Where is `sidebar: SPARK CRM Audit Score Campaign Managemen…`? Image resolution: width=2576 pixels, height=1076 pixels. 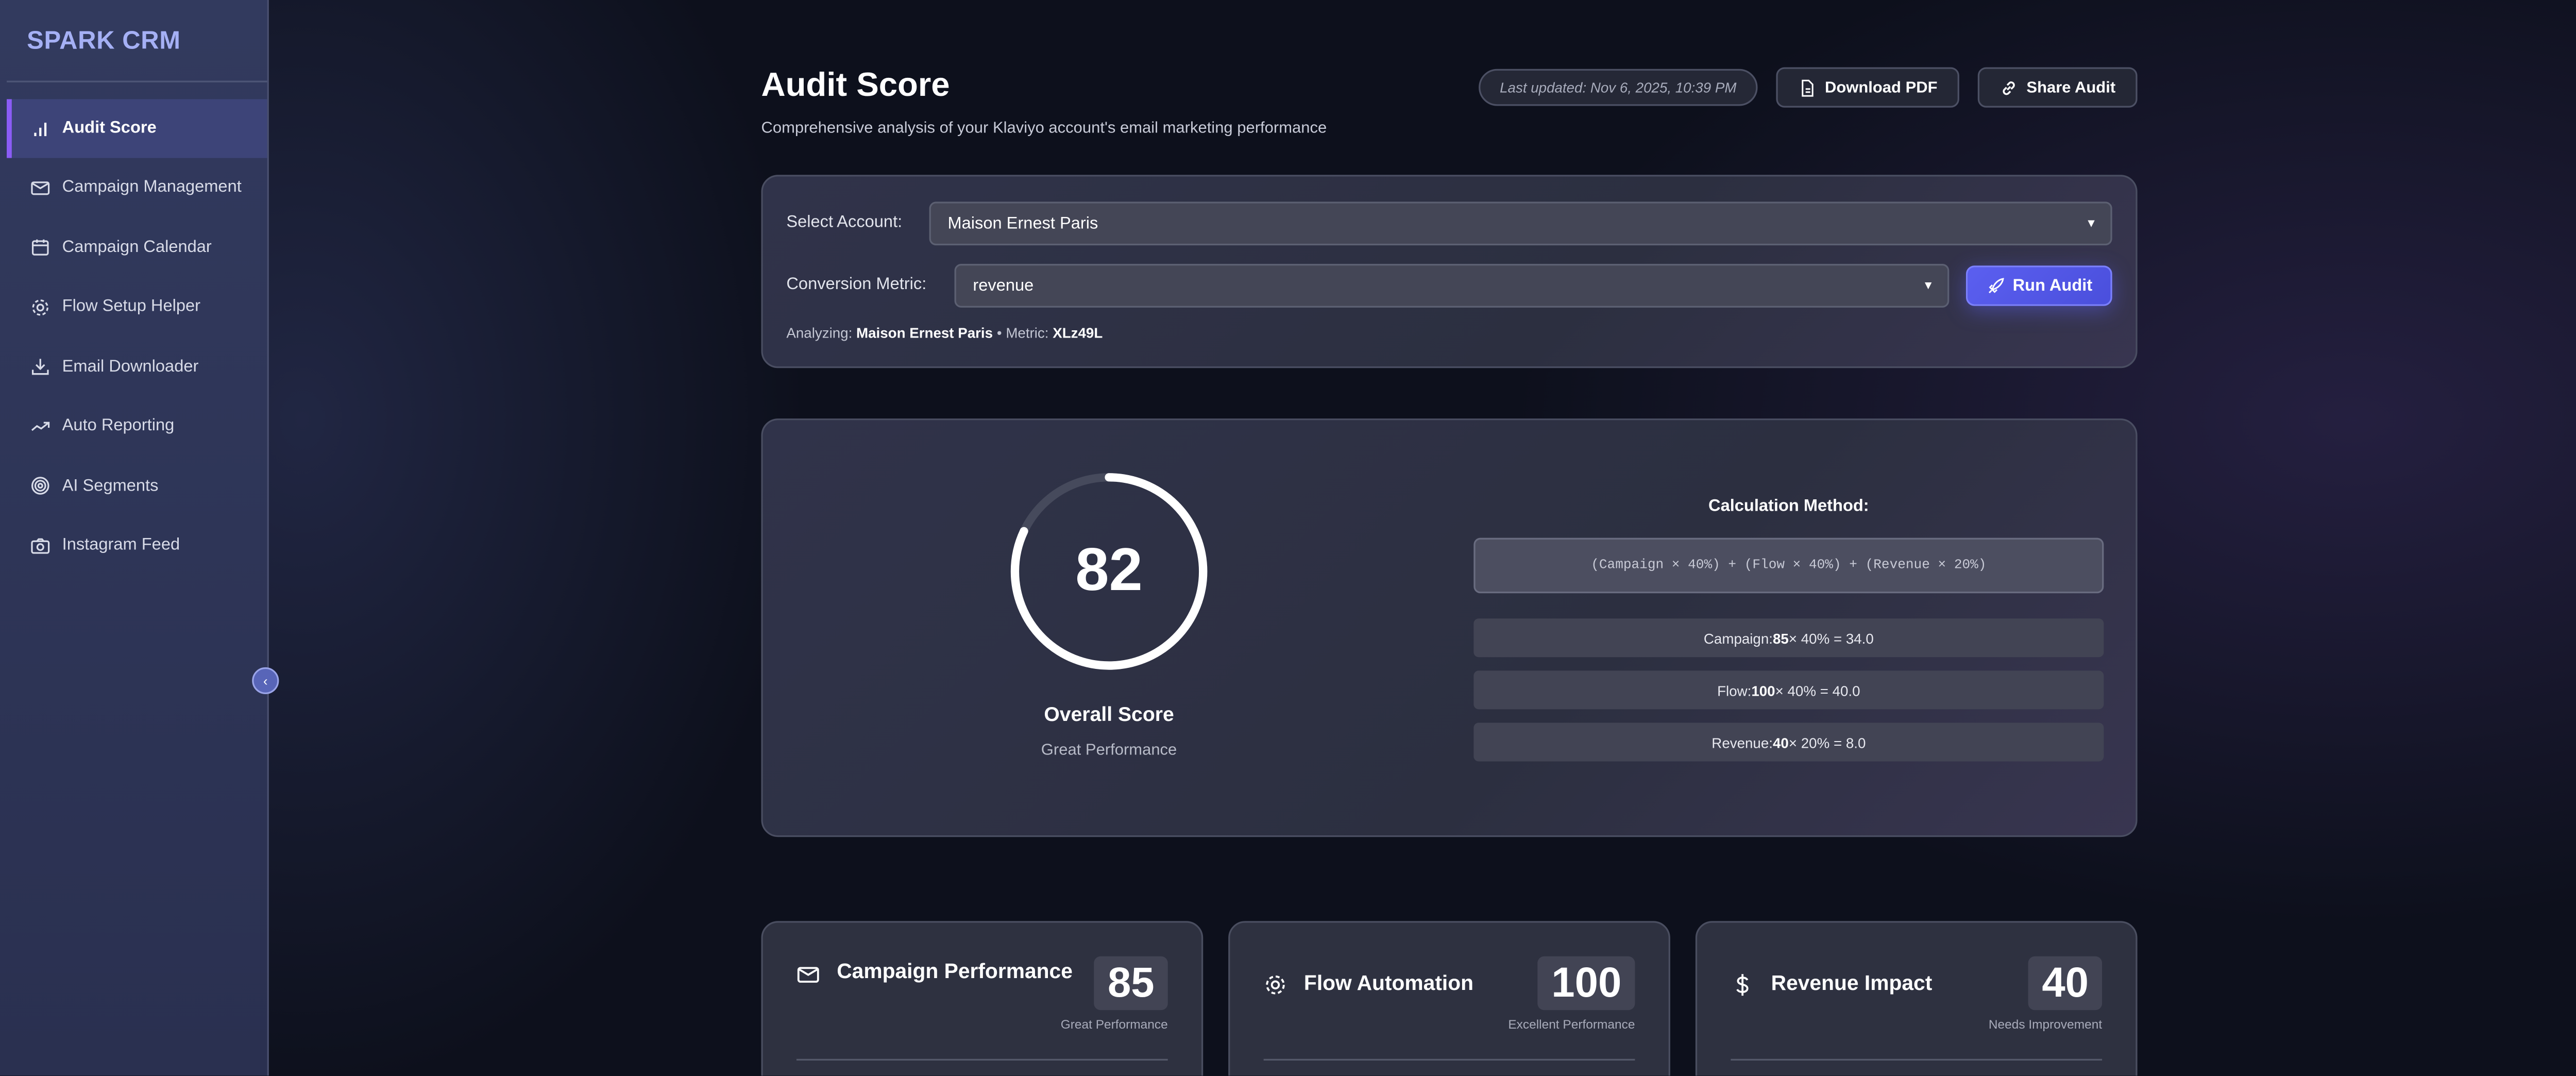 sidebar: SPARK CRM Audit Score Campaign Managemen… is located at coordinates (135, 538).